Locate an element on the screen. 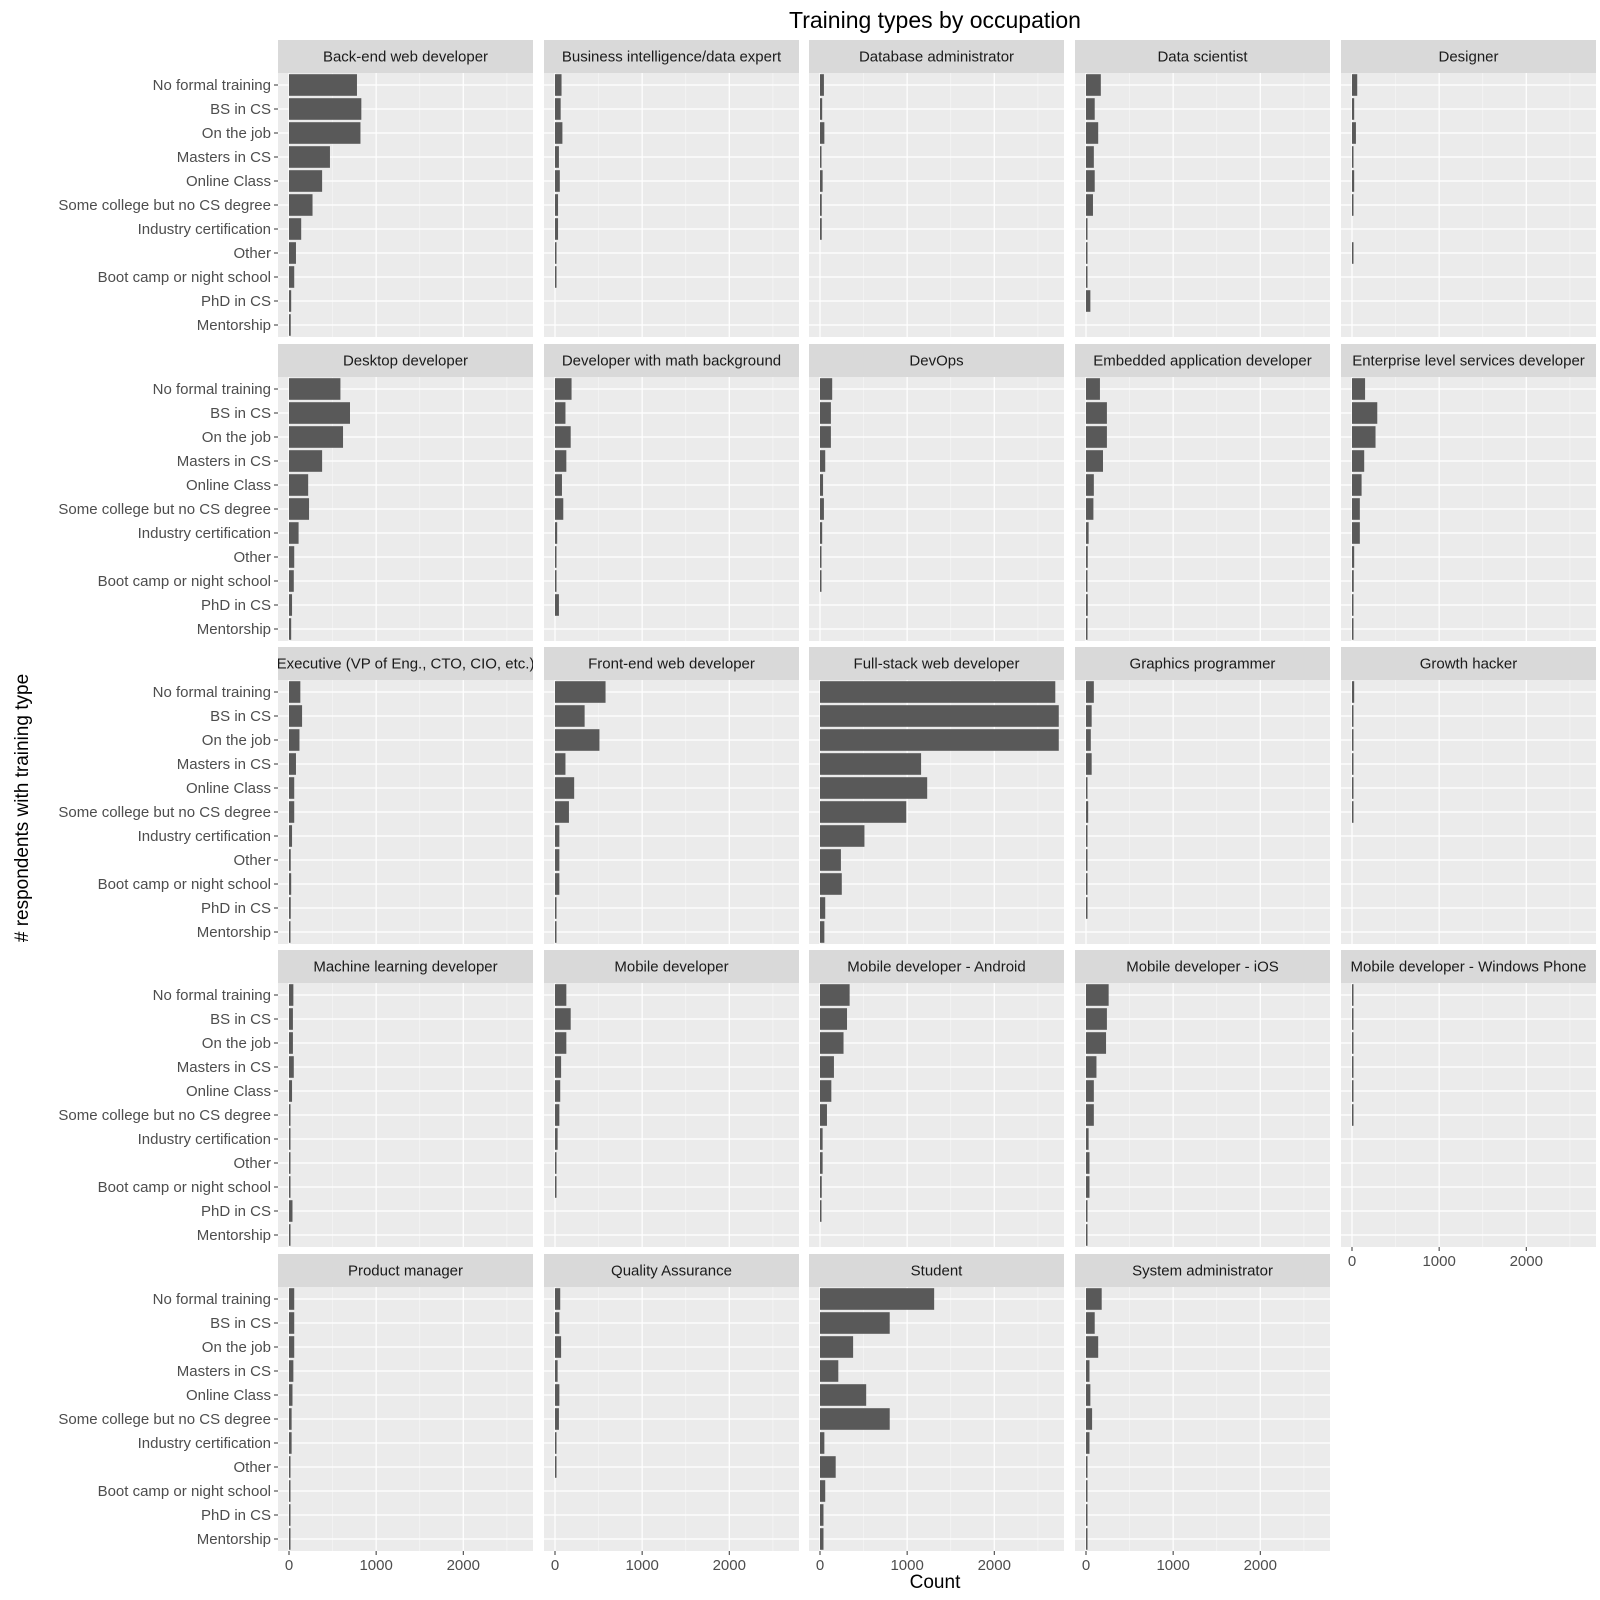  y-tick-label: Masters in CS is located at coordinates (224, 1371).